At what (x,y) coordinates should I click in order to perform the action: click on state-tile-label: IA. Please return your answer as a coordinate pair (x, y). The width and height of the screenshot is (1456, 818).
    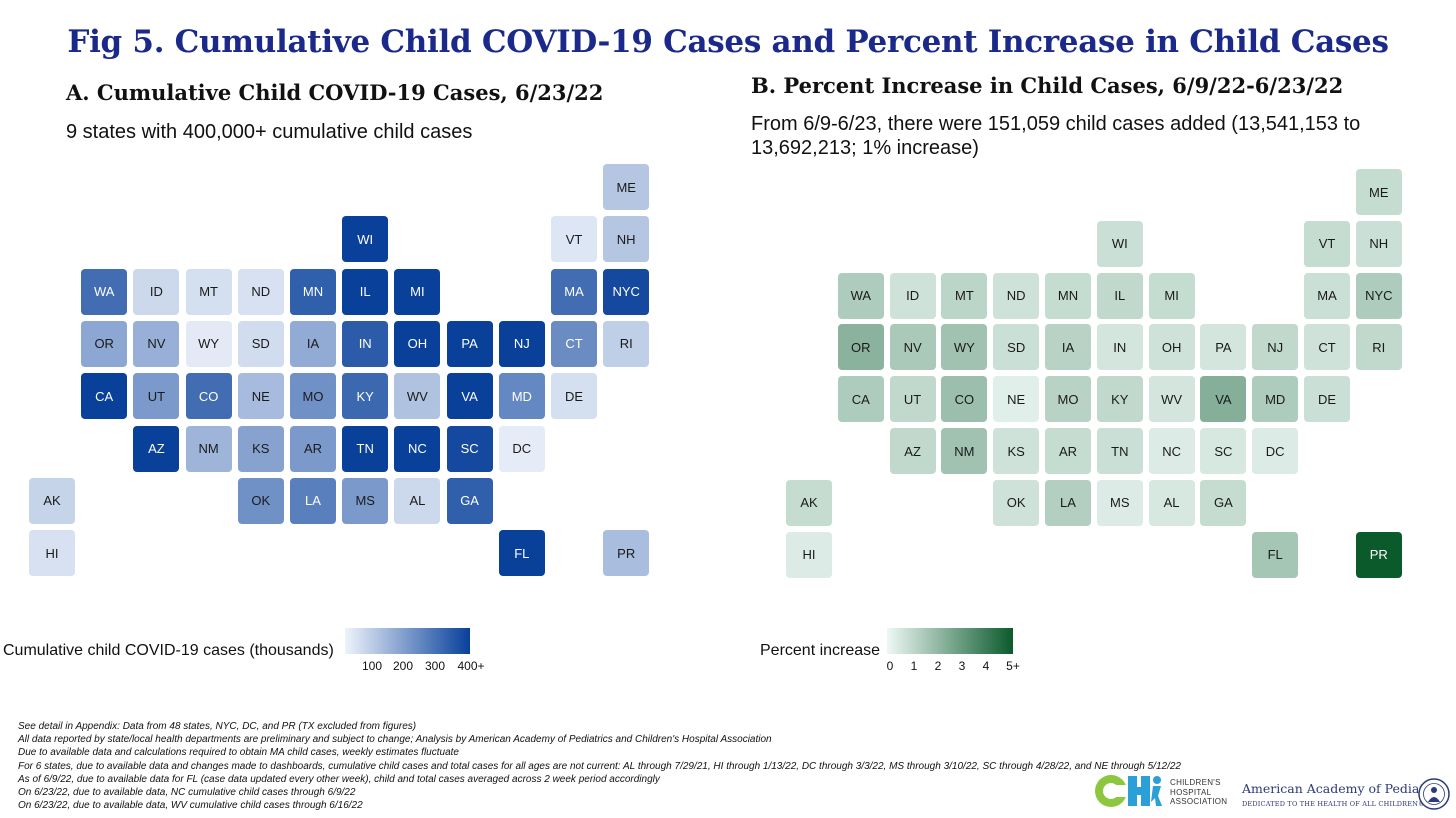
    Looking at the image, I should click on (313, 344).